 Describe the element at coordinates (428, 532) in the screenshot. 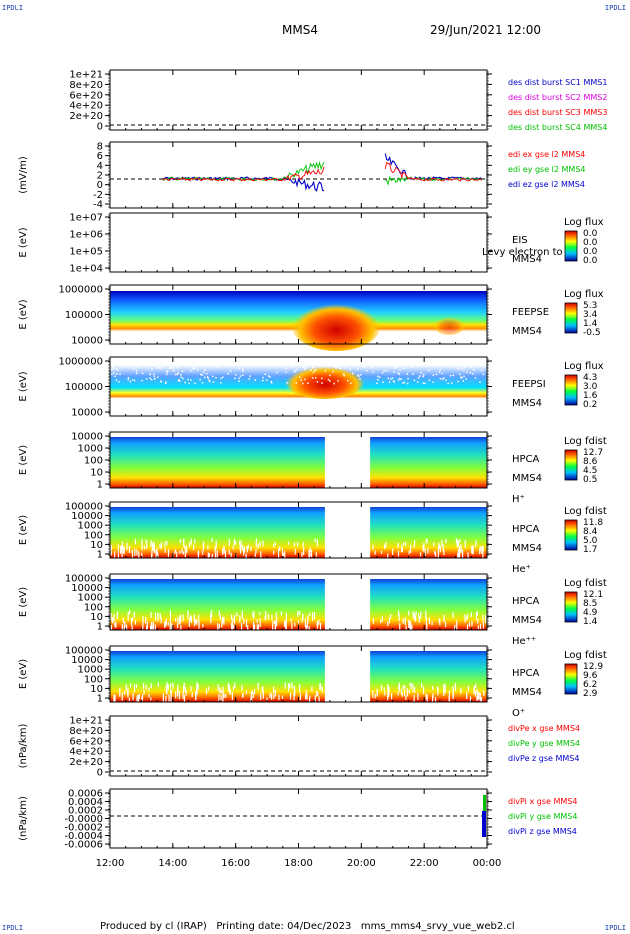

I see `spectrogram` at that location.